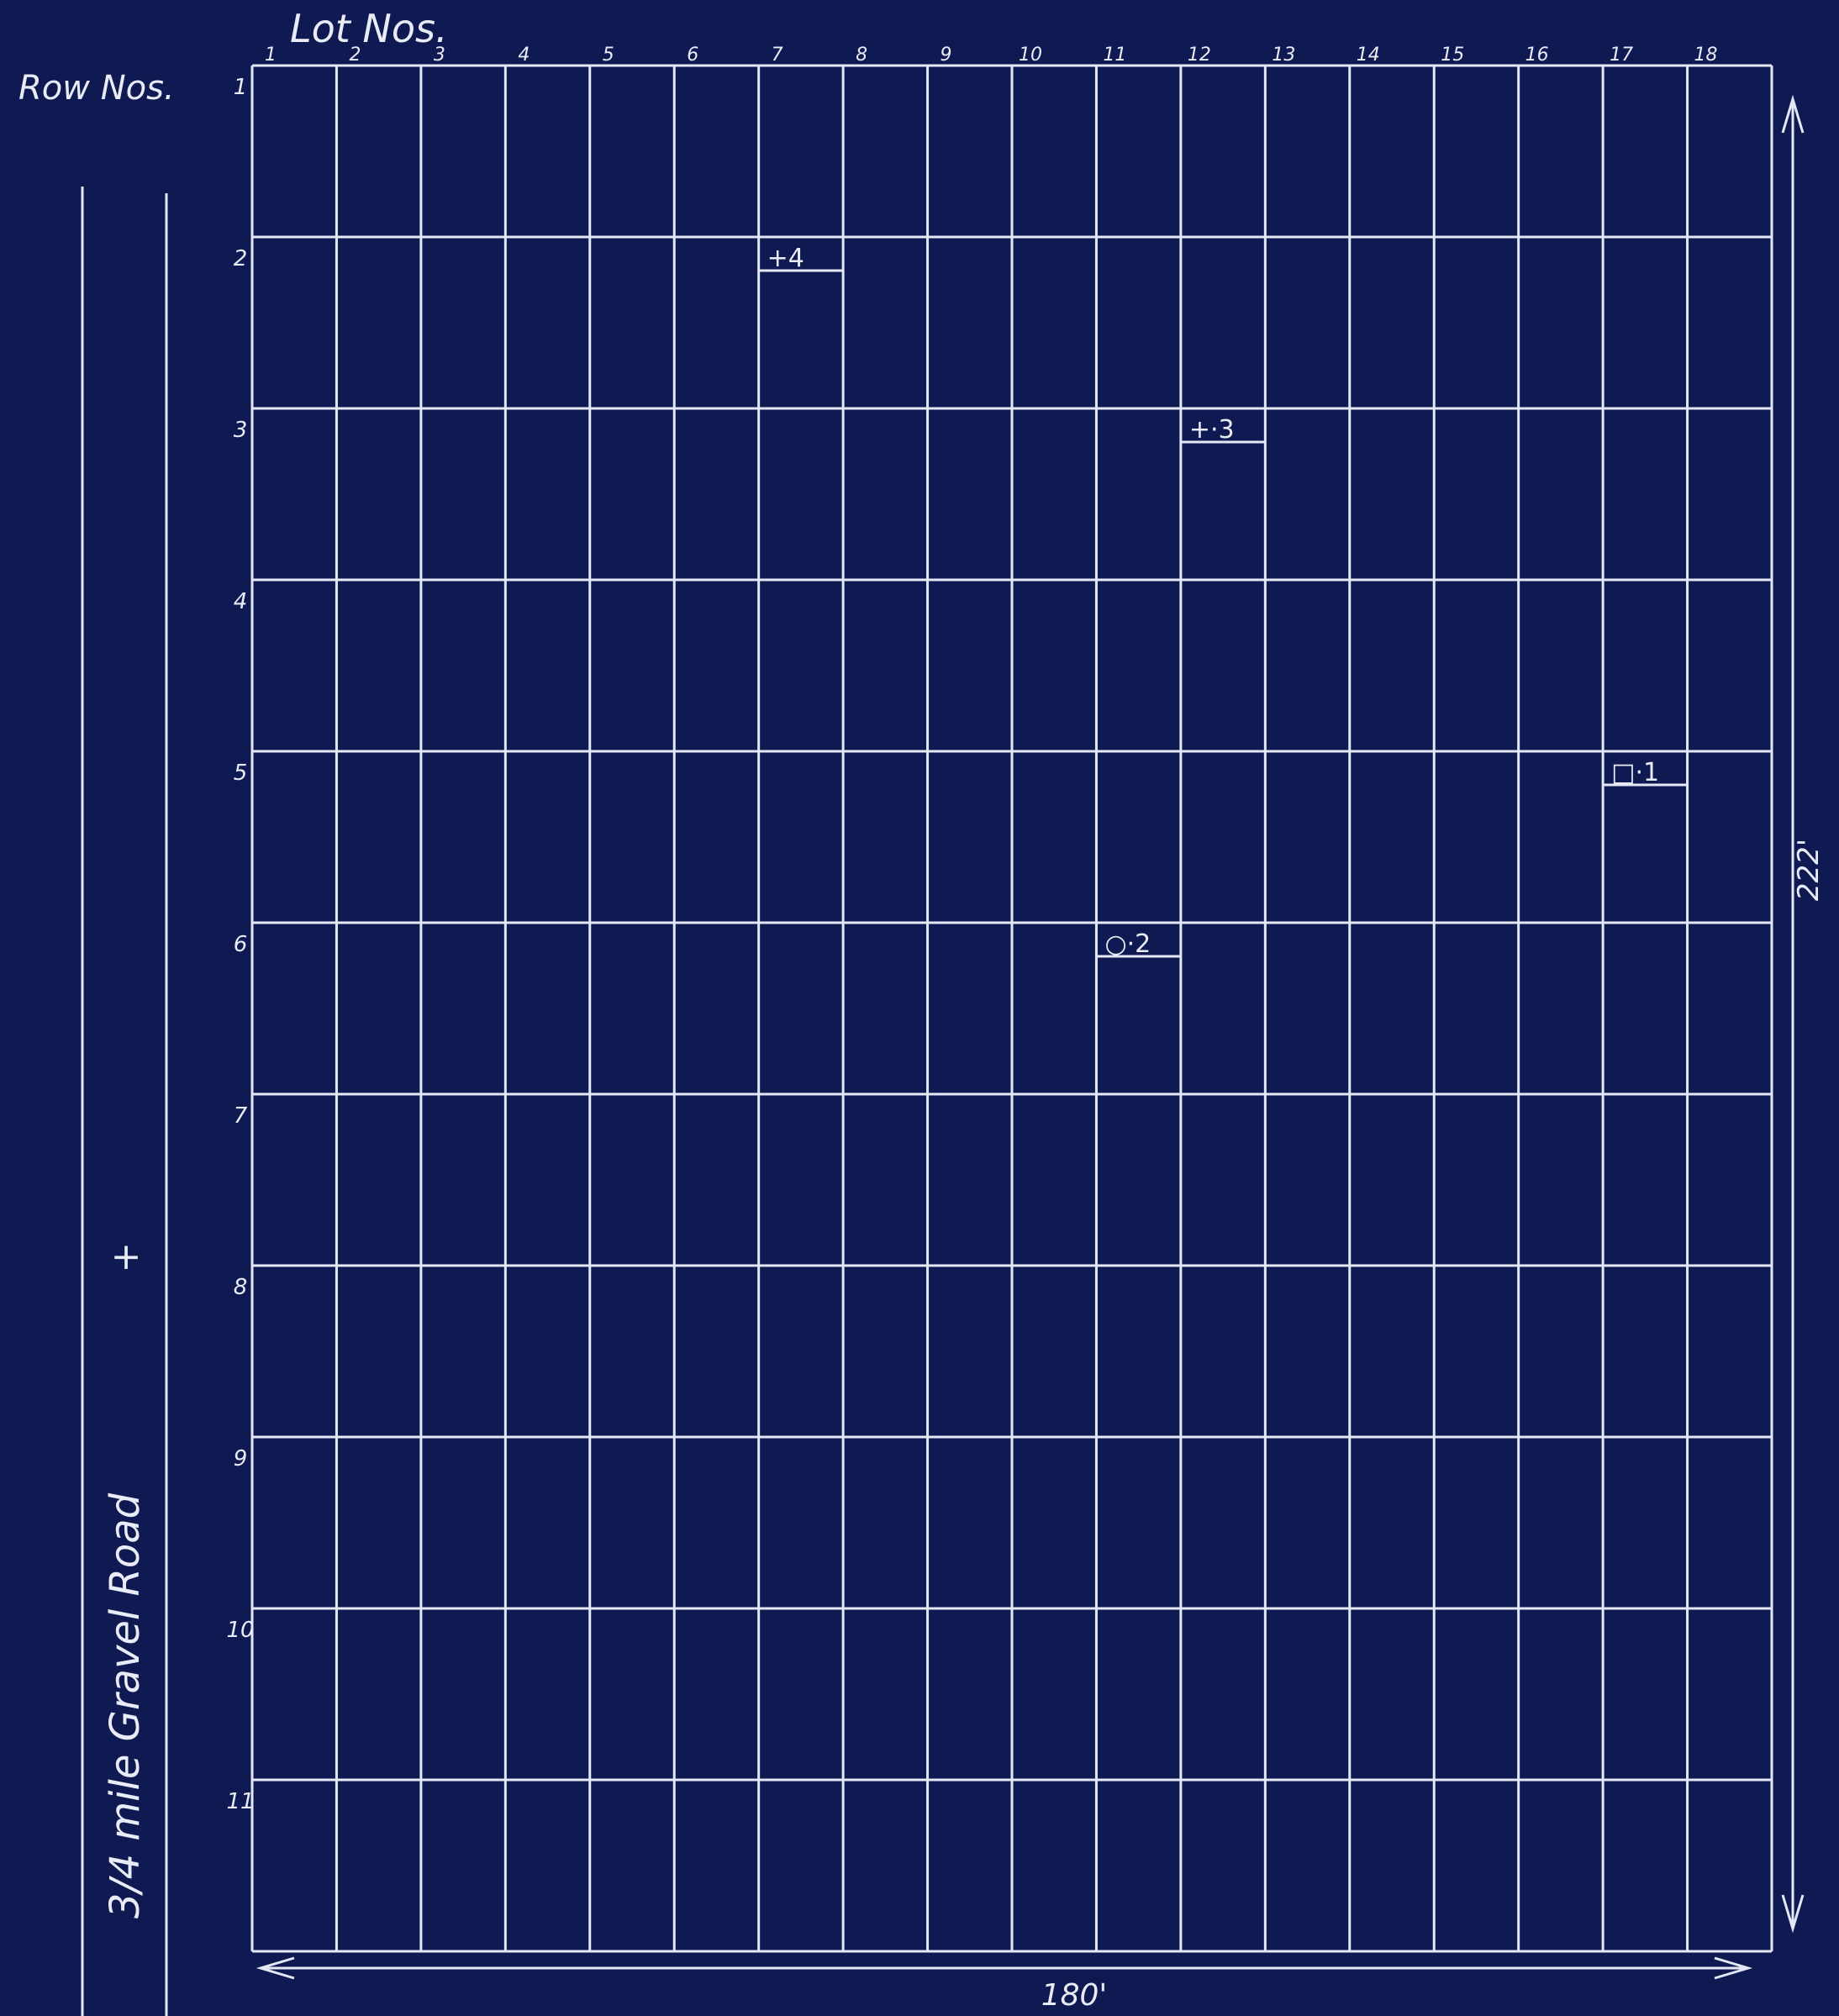 This screenshot has width=1839, height=2016. I want to click on row-number-label: 9, so click(241, 1459).